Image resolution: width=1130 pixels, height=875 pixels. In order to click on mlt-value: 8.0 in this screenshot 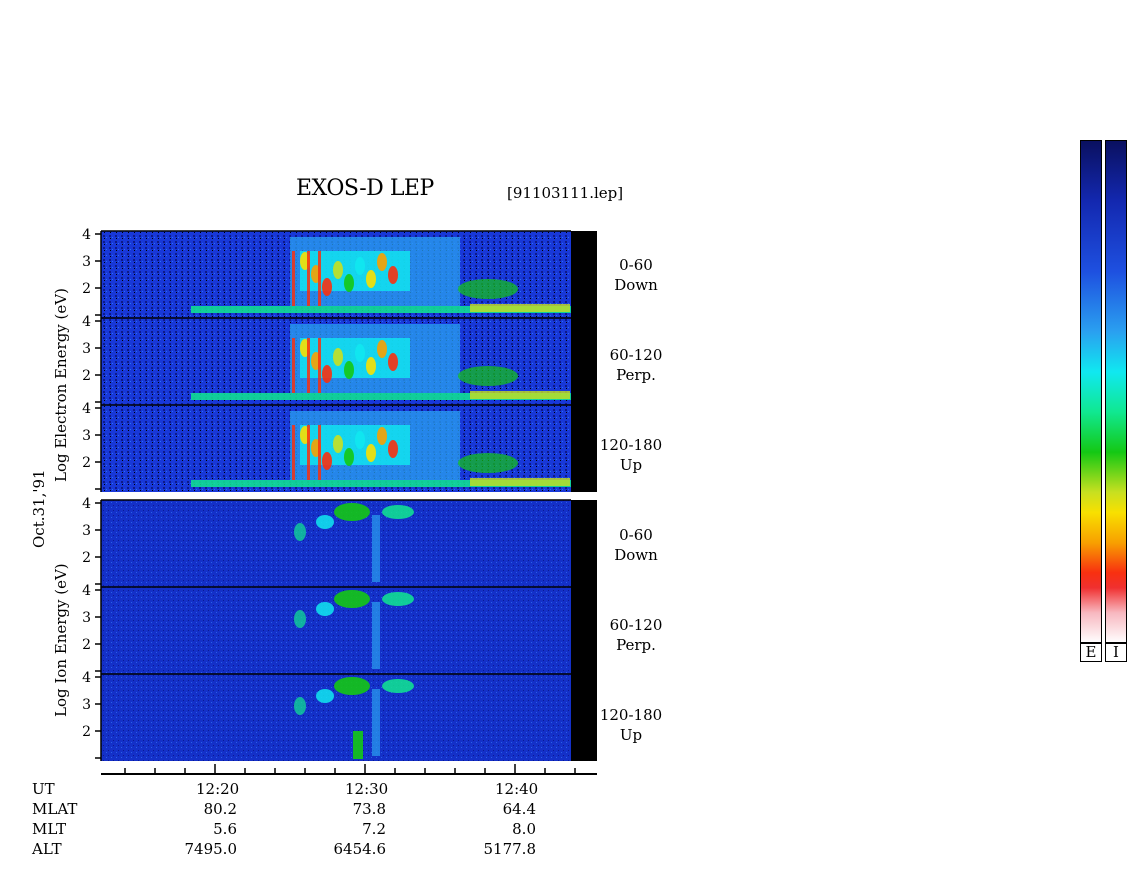, I will do `click(524, 829)`.